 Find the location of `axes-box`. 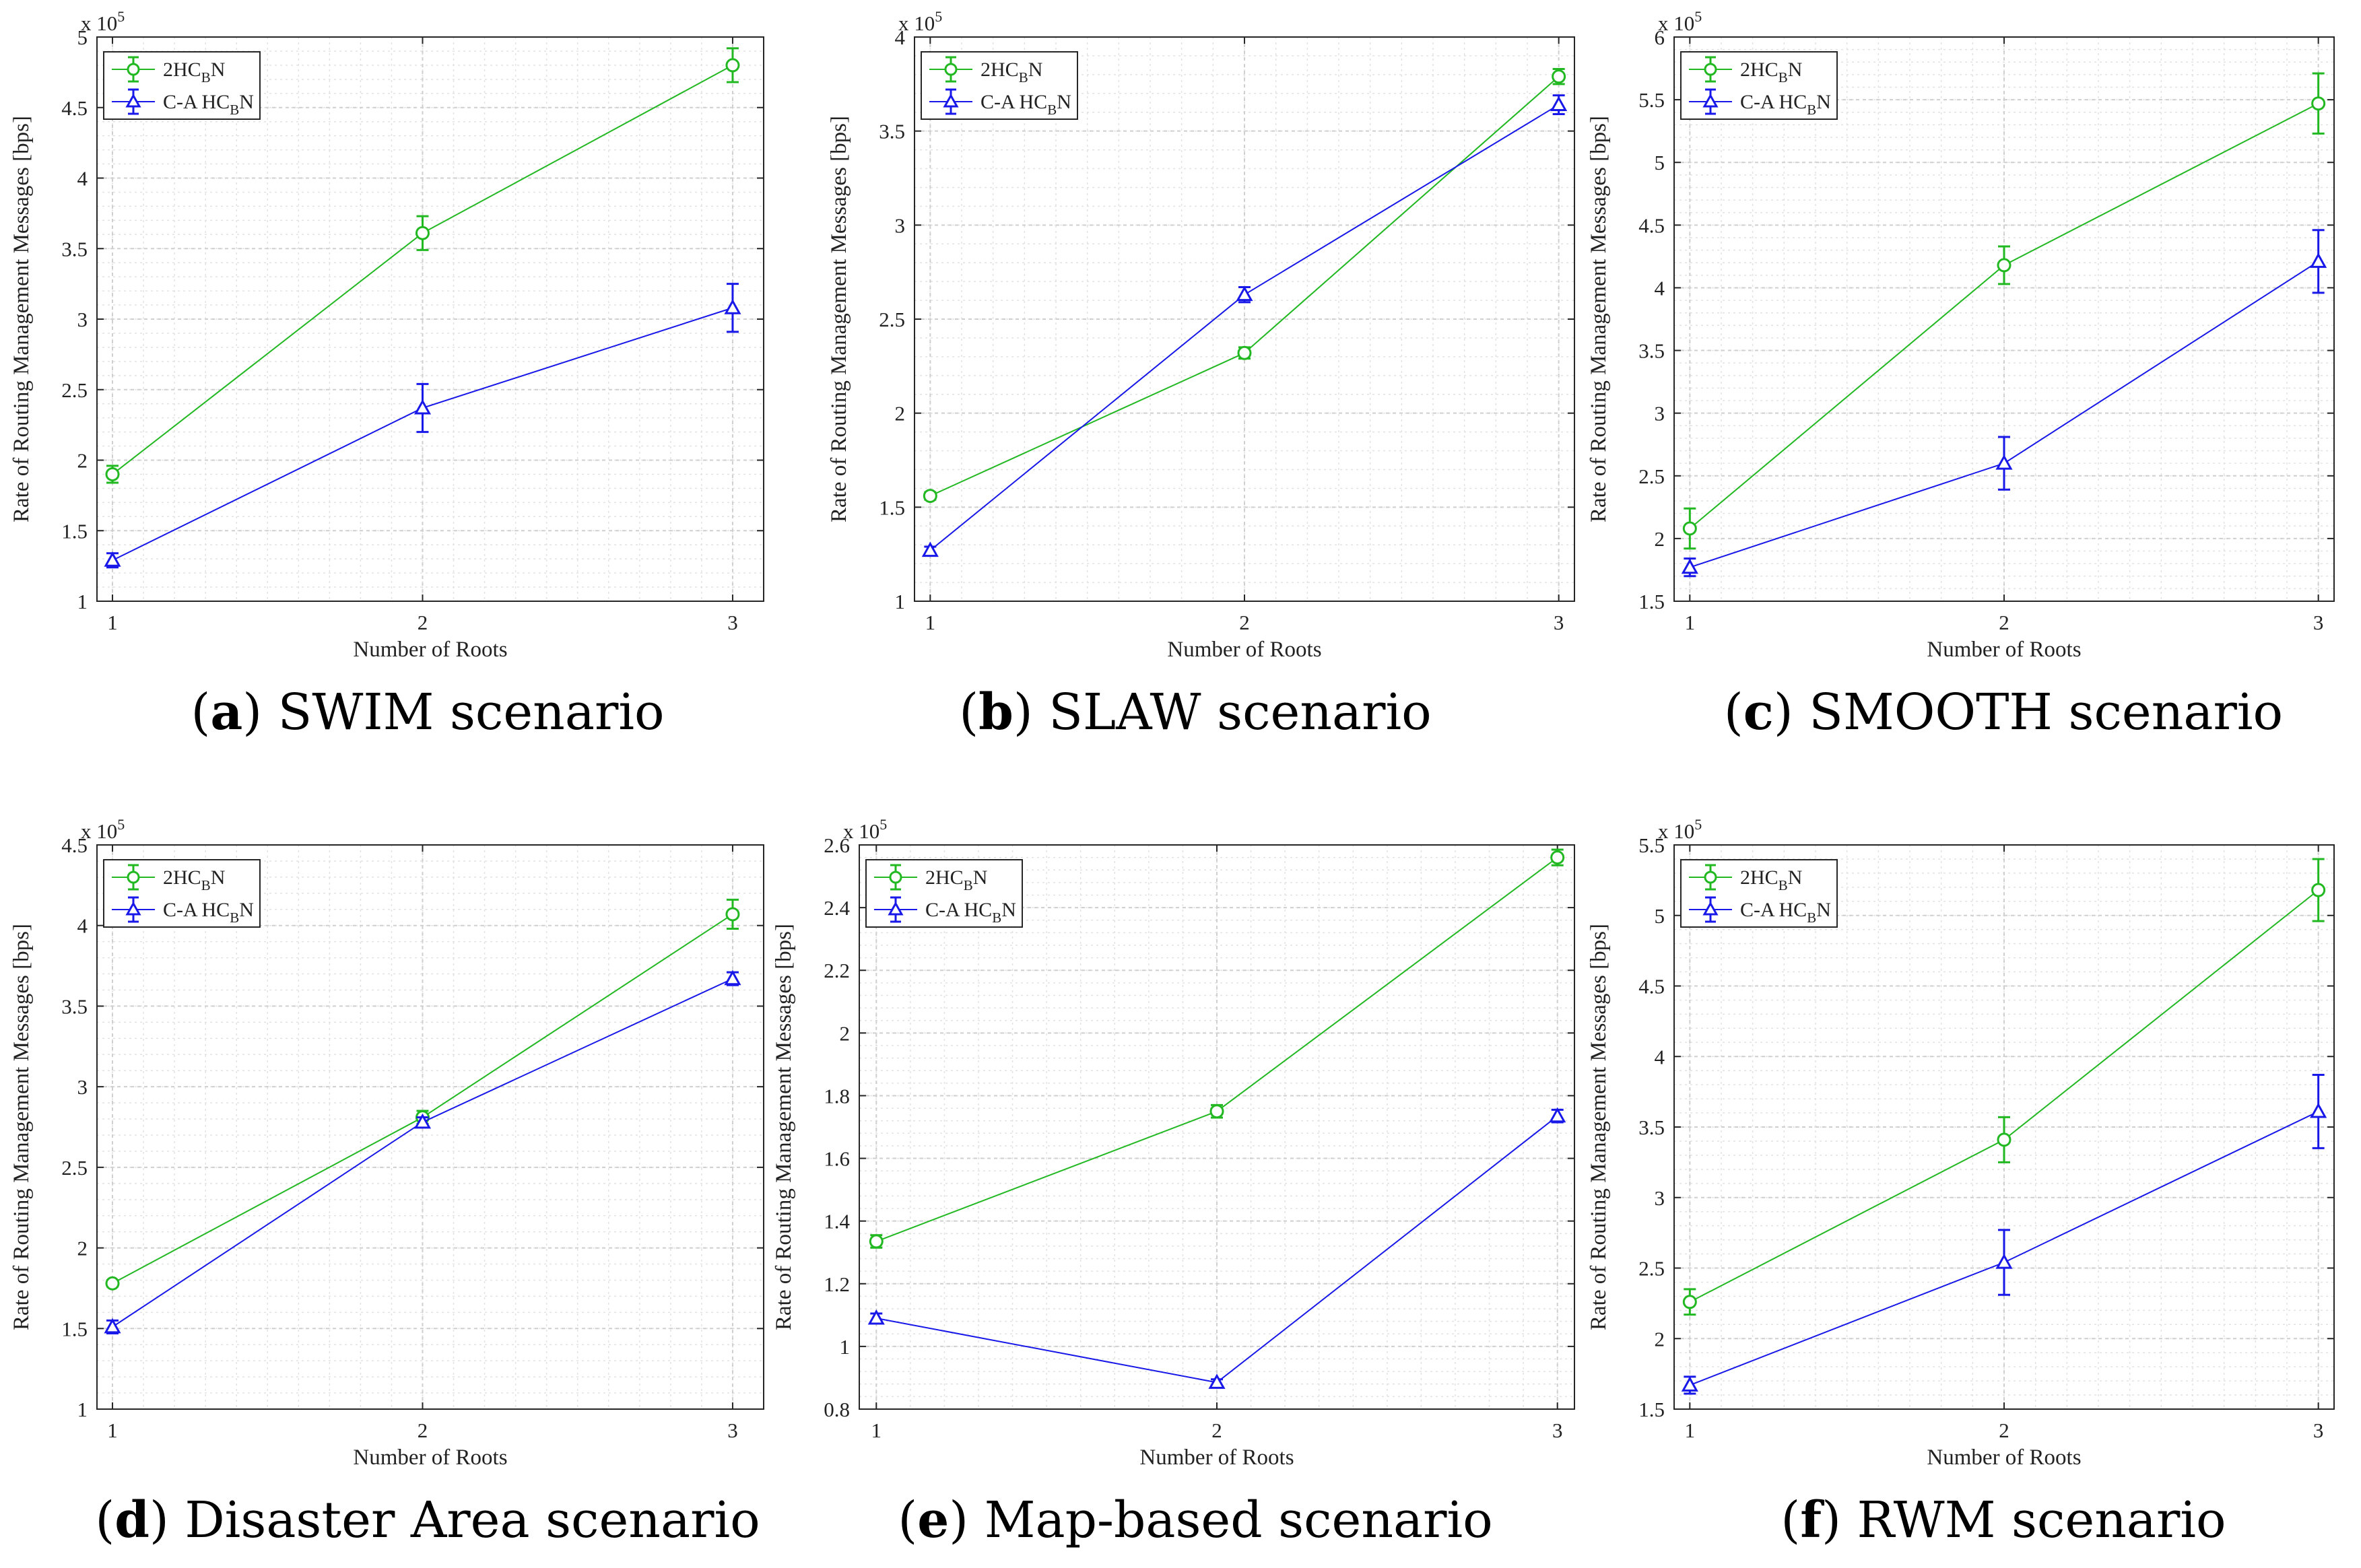

axes-box is located at coordinates (430, 1127).